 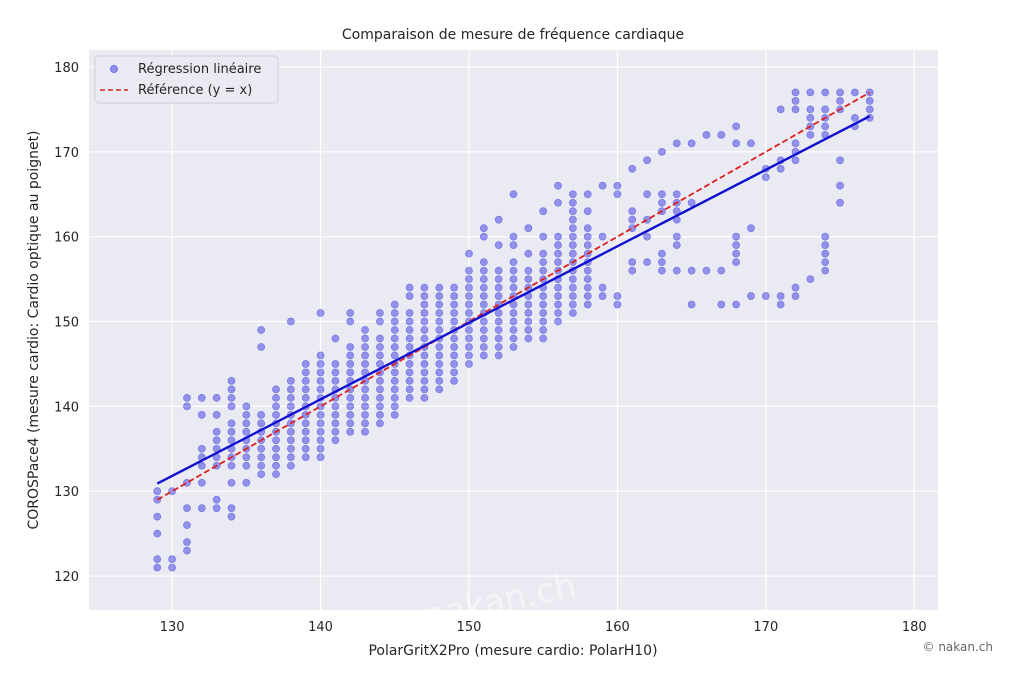 What do you see at coordinates (914, 627) in the screenshot?
I see `x-tick-label: 180` at bounding box center [914, 627].